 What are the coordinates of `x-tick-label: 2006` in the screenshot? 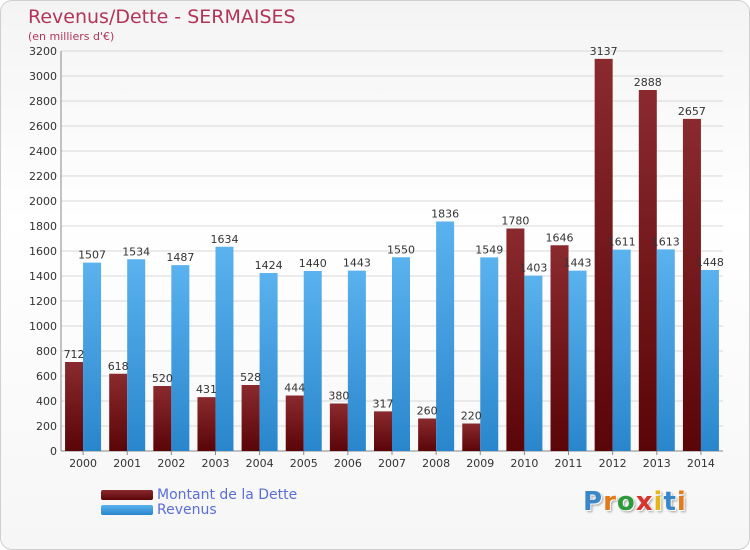 It's located at (348, 463).